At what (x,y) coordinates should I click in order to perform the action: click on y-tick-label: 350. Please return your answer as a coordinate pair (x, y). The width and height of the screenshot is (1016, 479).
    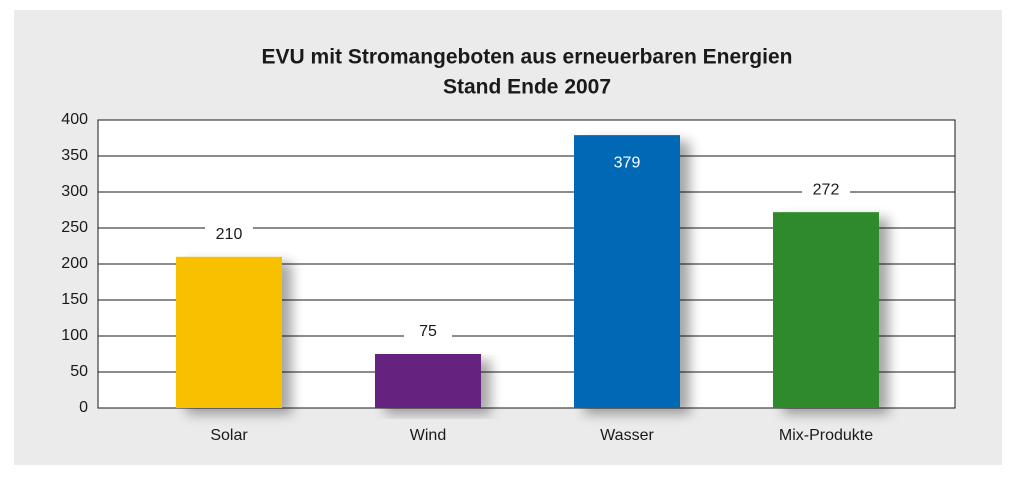
    Looking at the image, I should click on (74, 155).